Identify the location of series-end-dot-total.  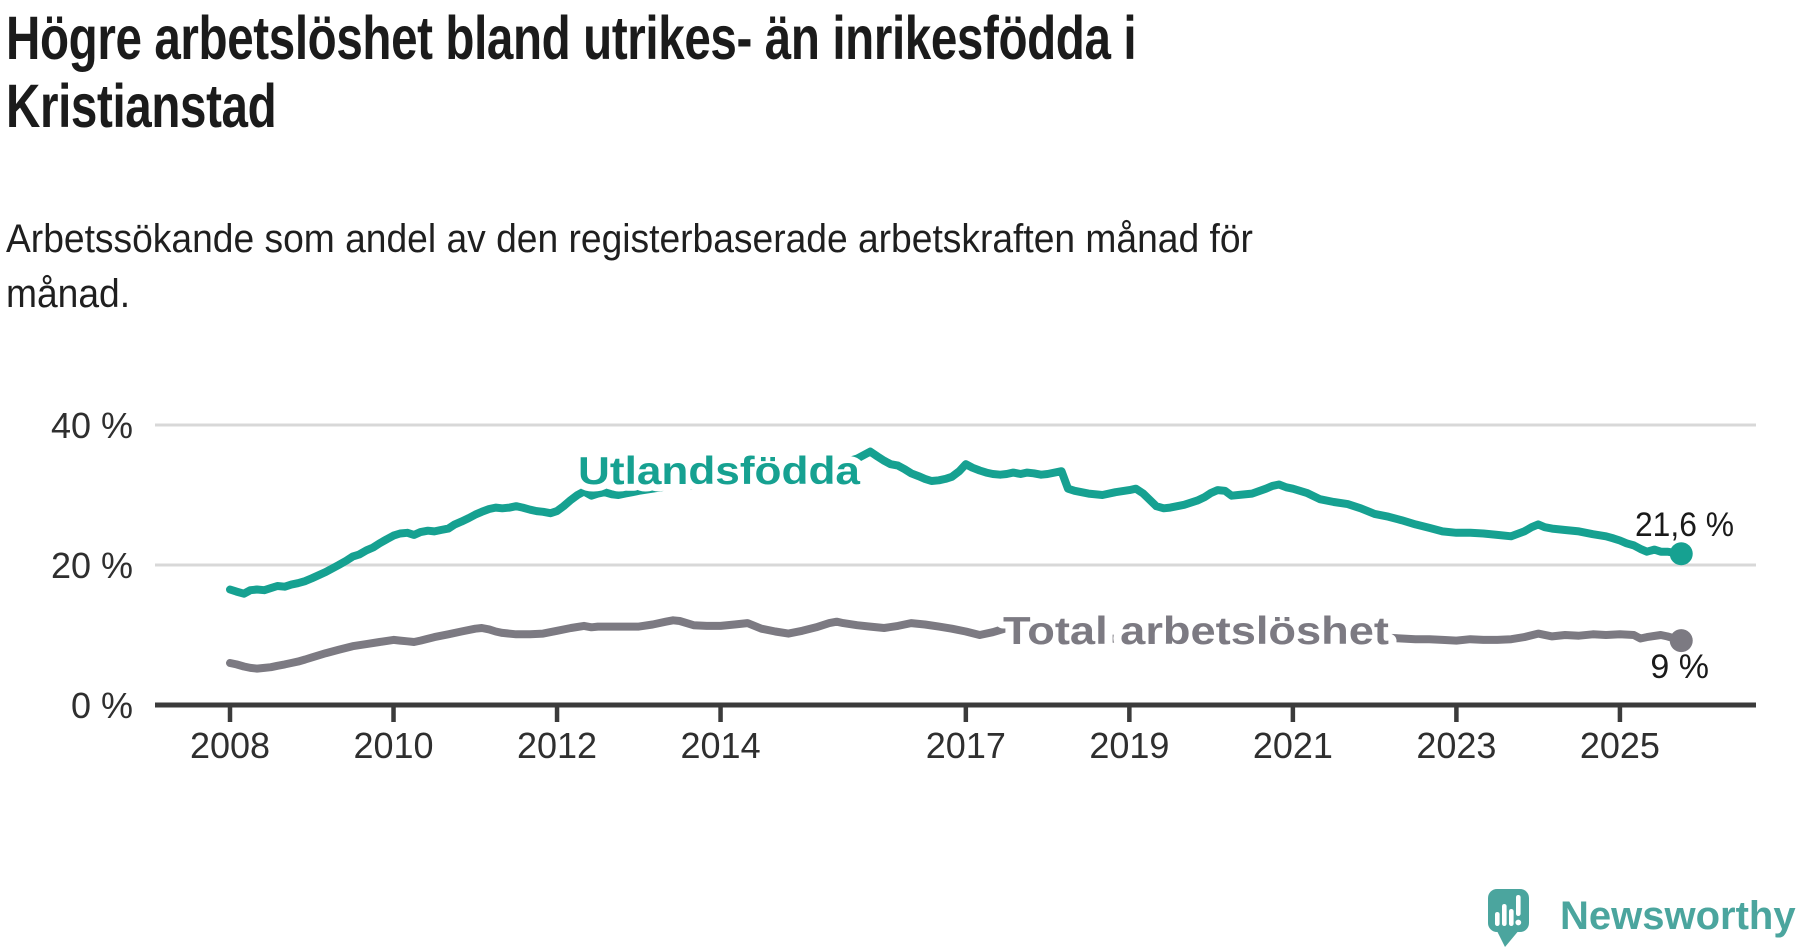
(1681, 641).